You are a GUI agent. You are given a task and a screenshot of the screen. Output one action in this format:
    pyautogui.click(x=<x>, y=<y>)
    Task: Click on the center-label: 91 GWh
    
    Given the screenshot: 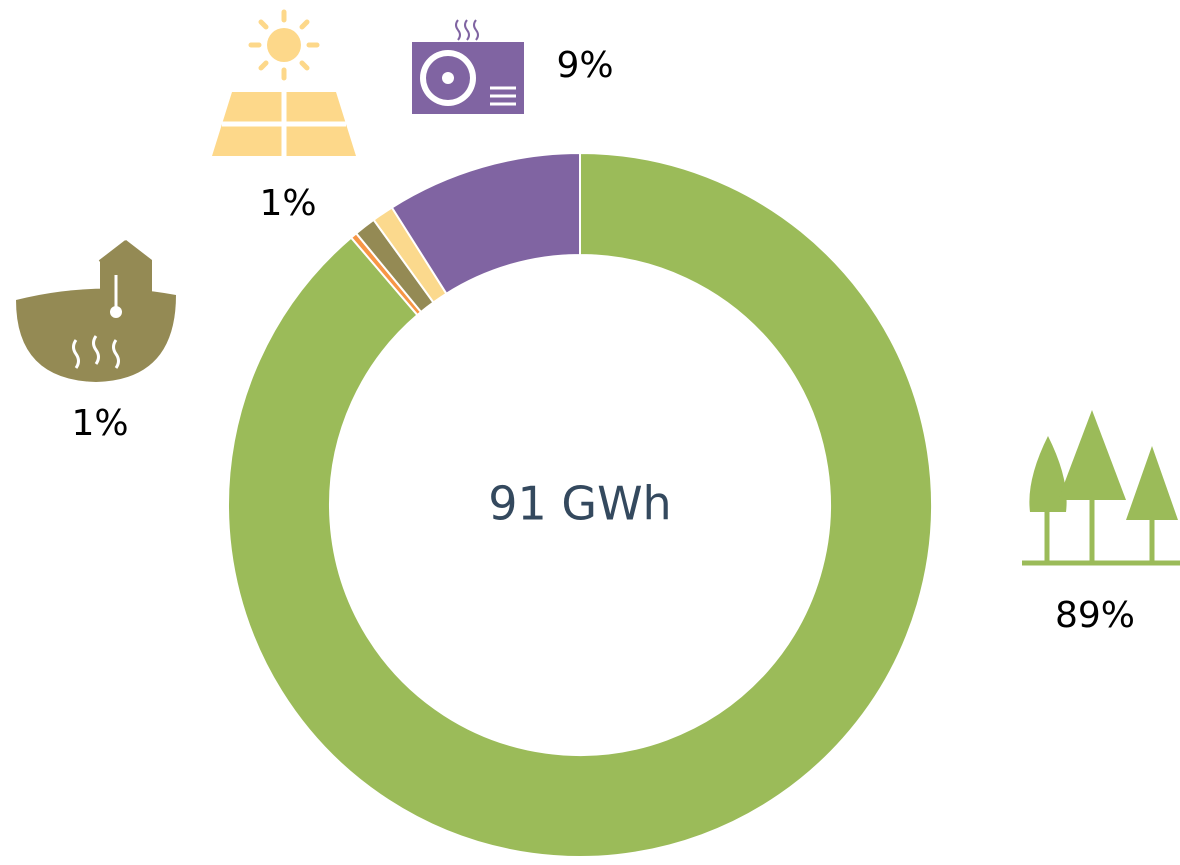 What is the action you would take?
    pyautogui.click(x=579, y=504)
    